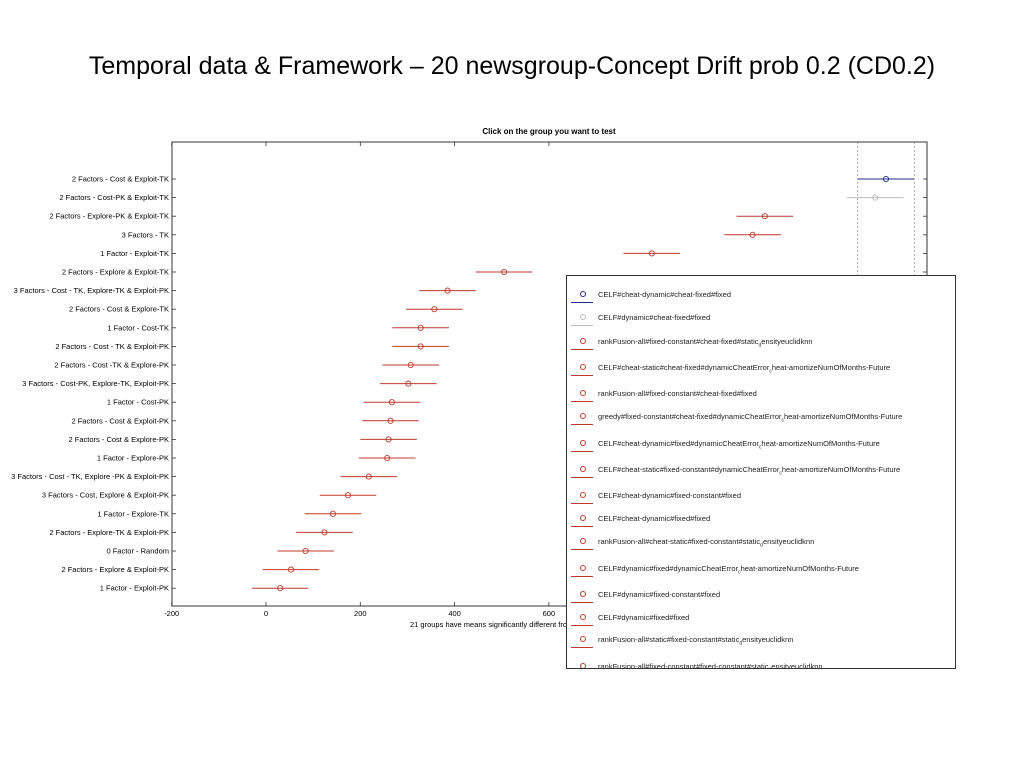  I want to click on chart-title: Click on the group you want to test, so click(549, 131).